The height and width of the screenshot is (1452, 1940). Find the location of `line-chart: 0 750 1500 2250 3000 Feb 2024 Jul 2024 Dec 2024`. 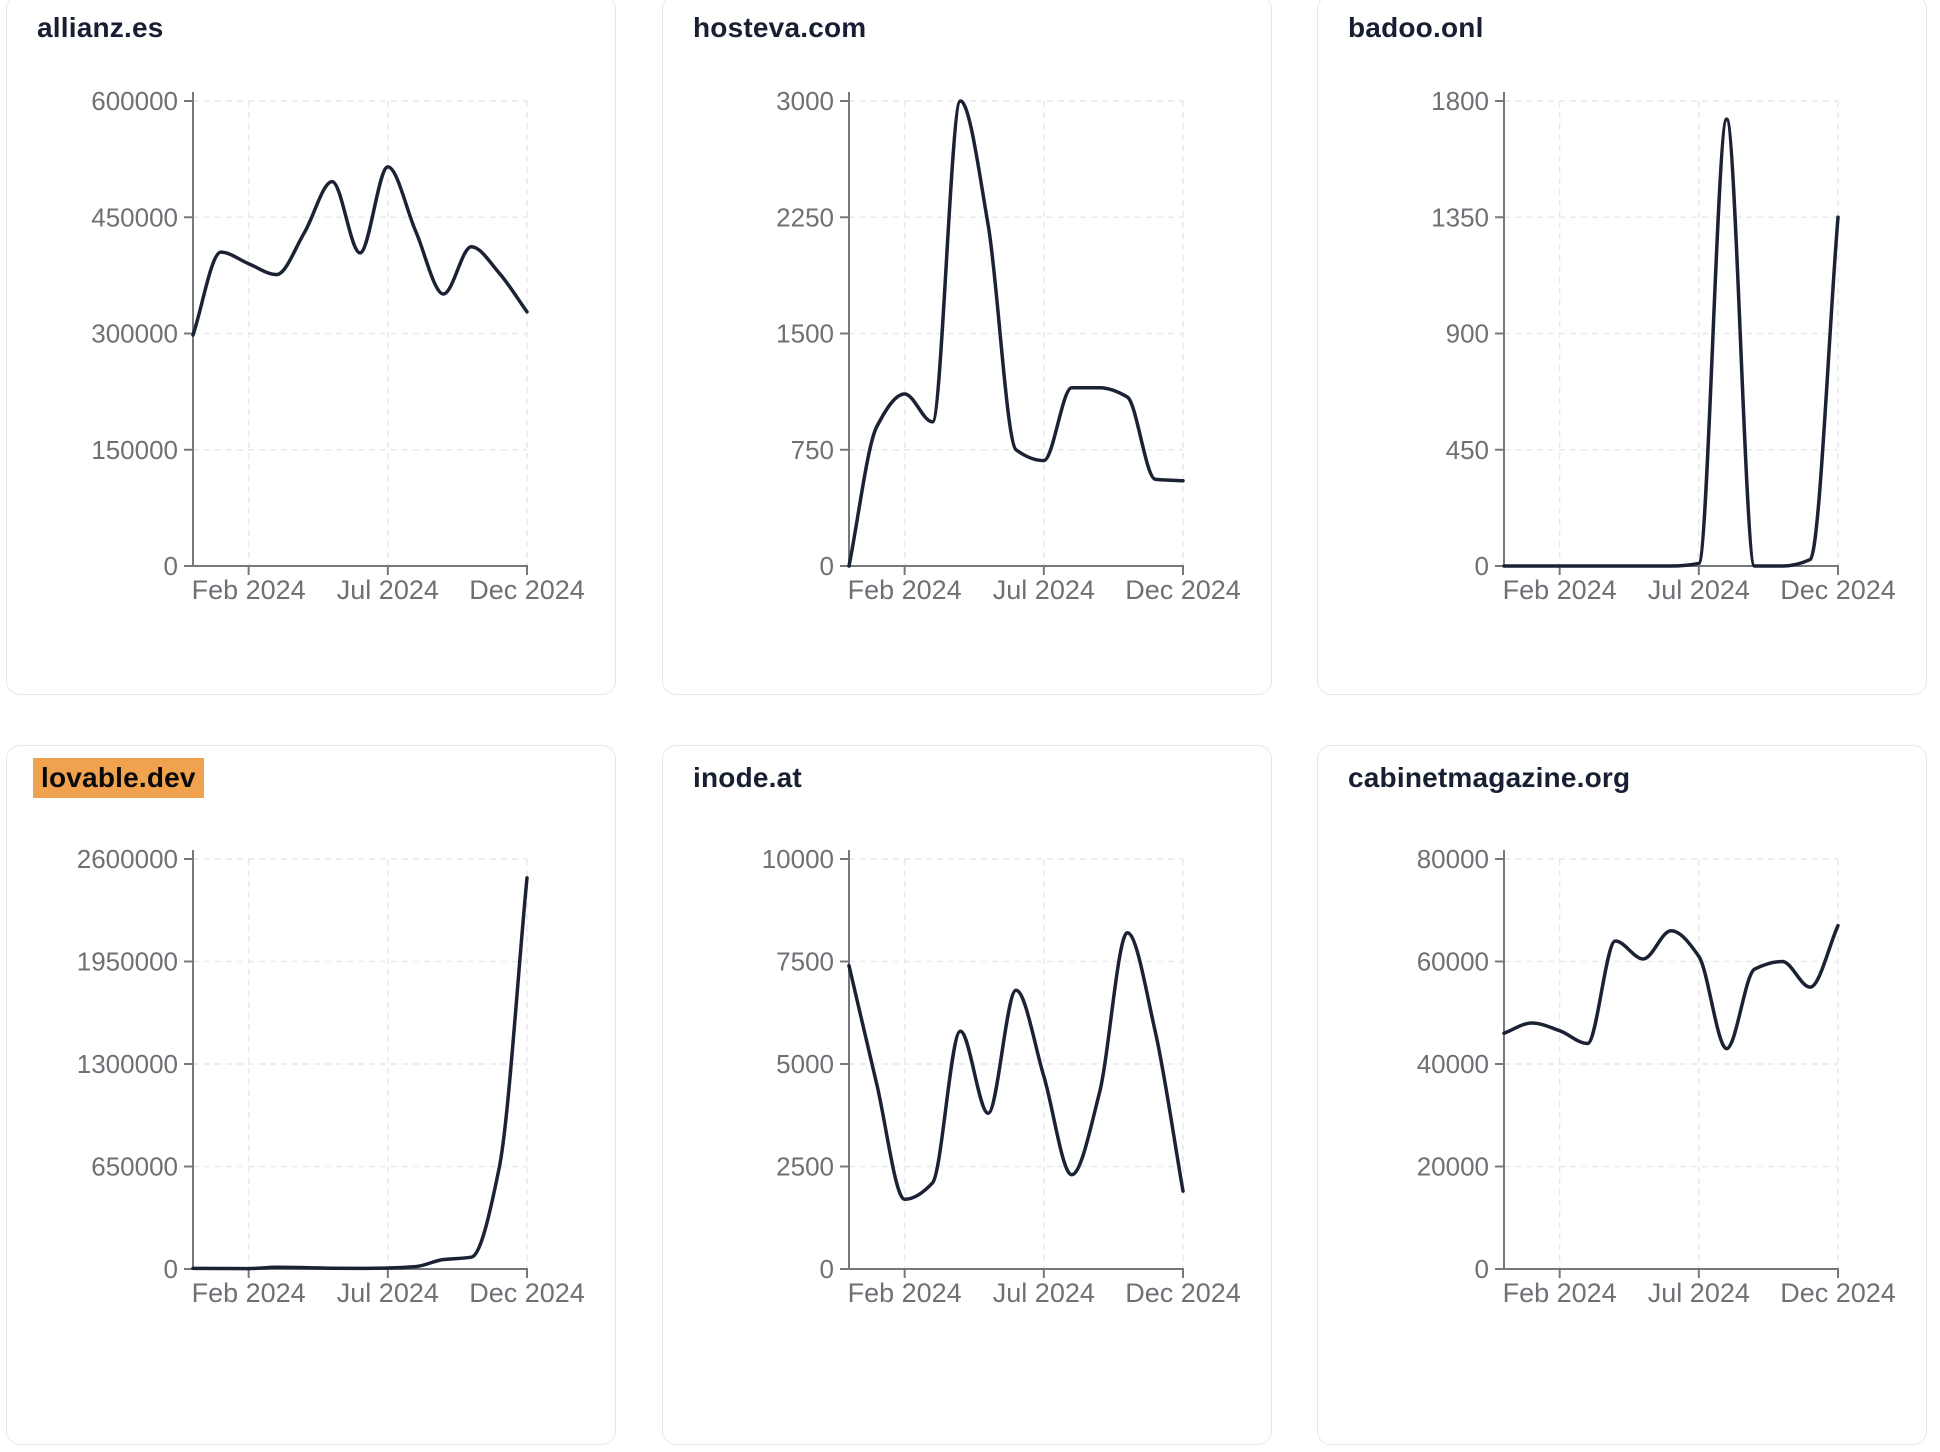

line-chart: 0 750 1500 2250 3000 Feb 2024 Jul 2024 Dec 2024 is located at coordinates (1008, 345).